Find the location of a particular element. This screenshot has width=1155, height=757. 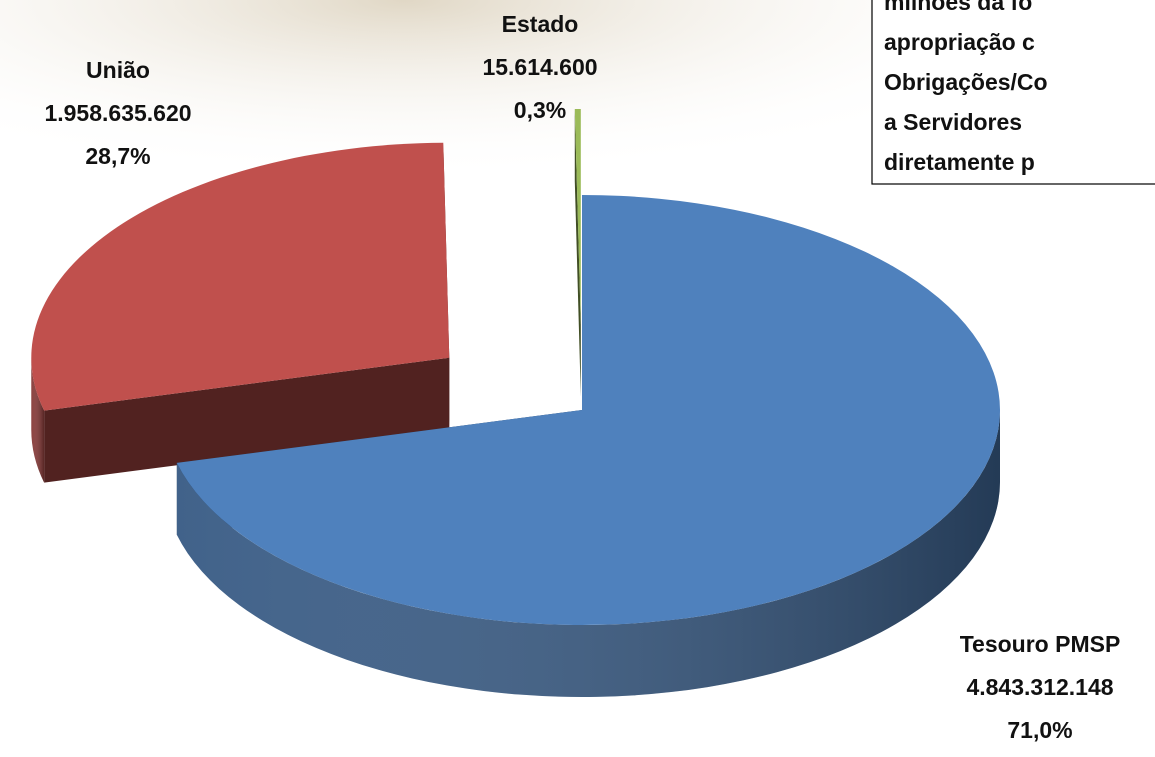

slice is located at coordinates (577, 253).